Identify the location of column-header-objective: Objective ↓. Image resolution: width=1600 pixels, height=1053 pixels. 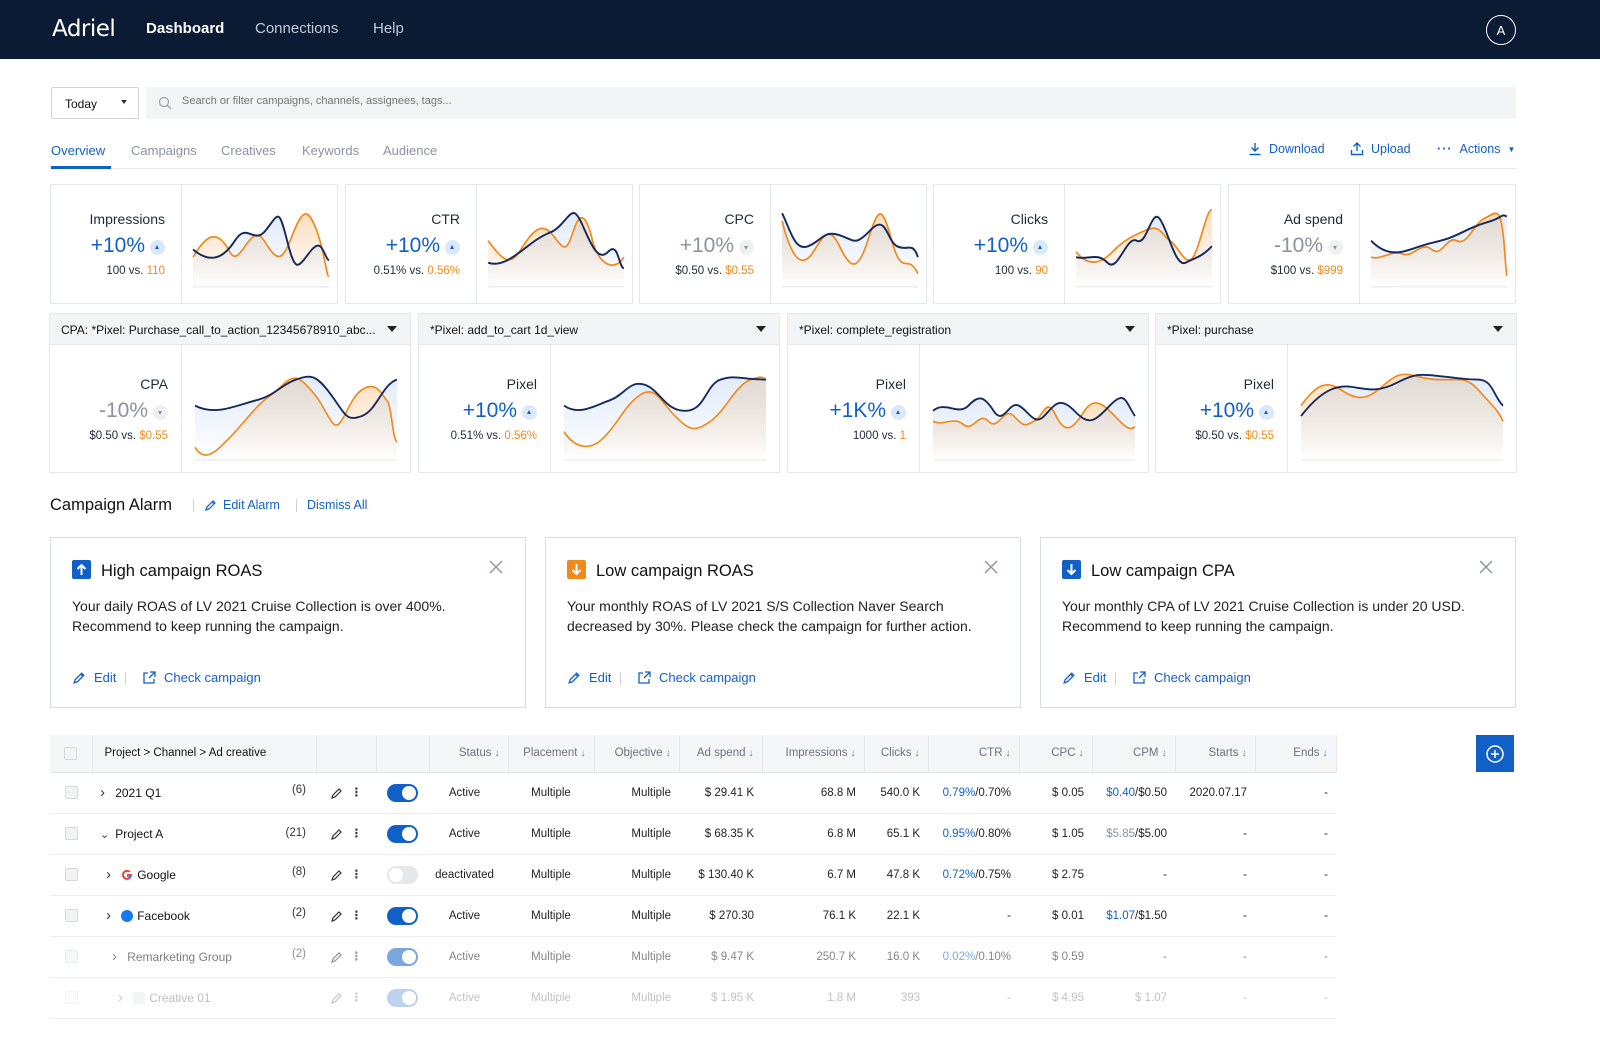
(637, 754).